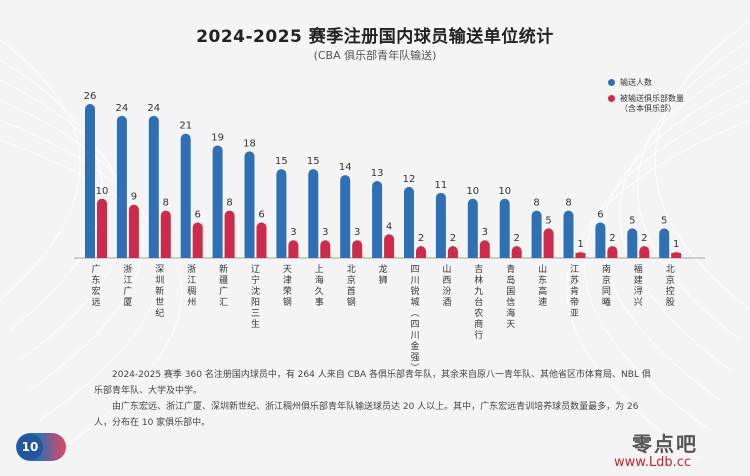 The image size is (750, 476). I want to click on category-label: 浙江广厦, so click(127, 285).